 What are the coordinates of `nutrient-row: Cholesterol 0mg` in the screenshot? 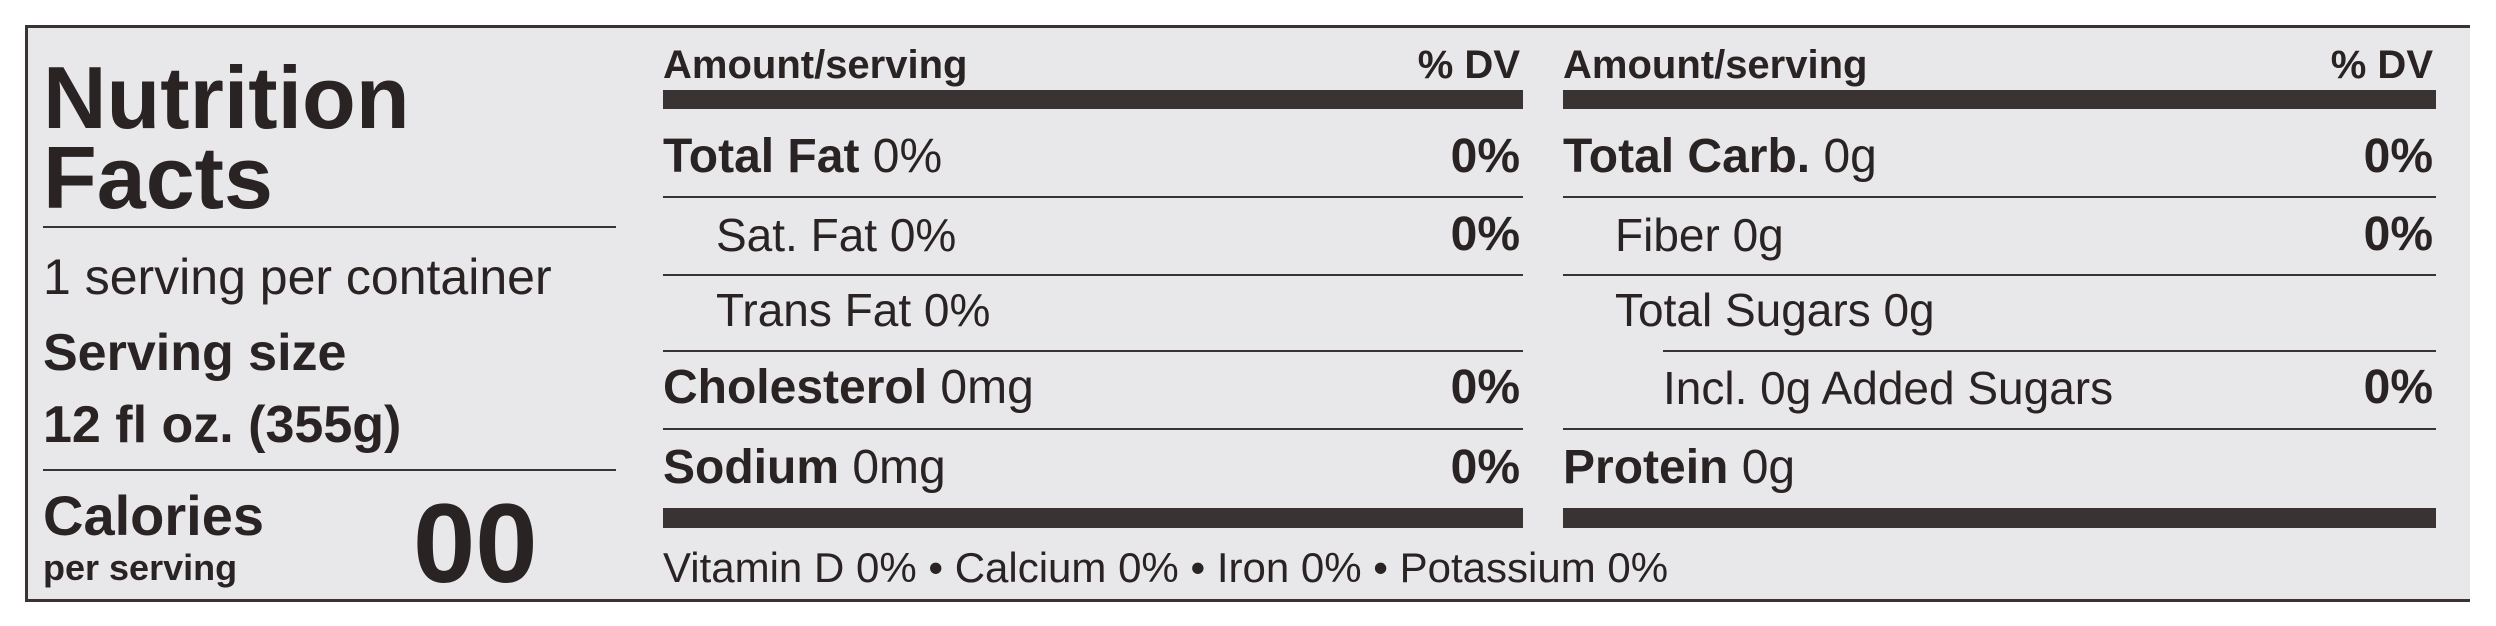 It's located at (848, 388).